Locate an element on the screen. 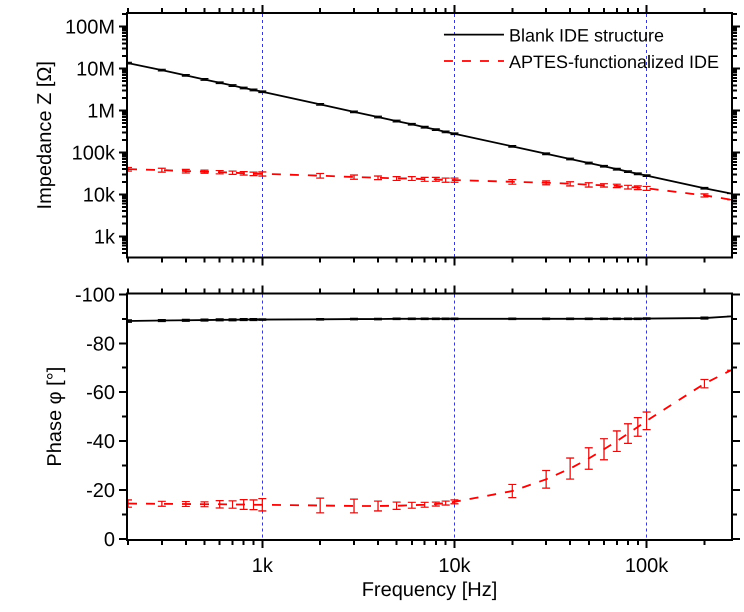 Image resolution: width=744 pixels, height=612 pixels. y-tick-label: 0 is located at coordinates (109, 540).